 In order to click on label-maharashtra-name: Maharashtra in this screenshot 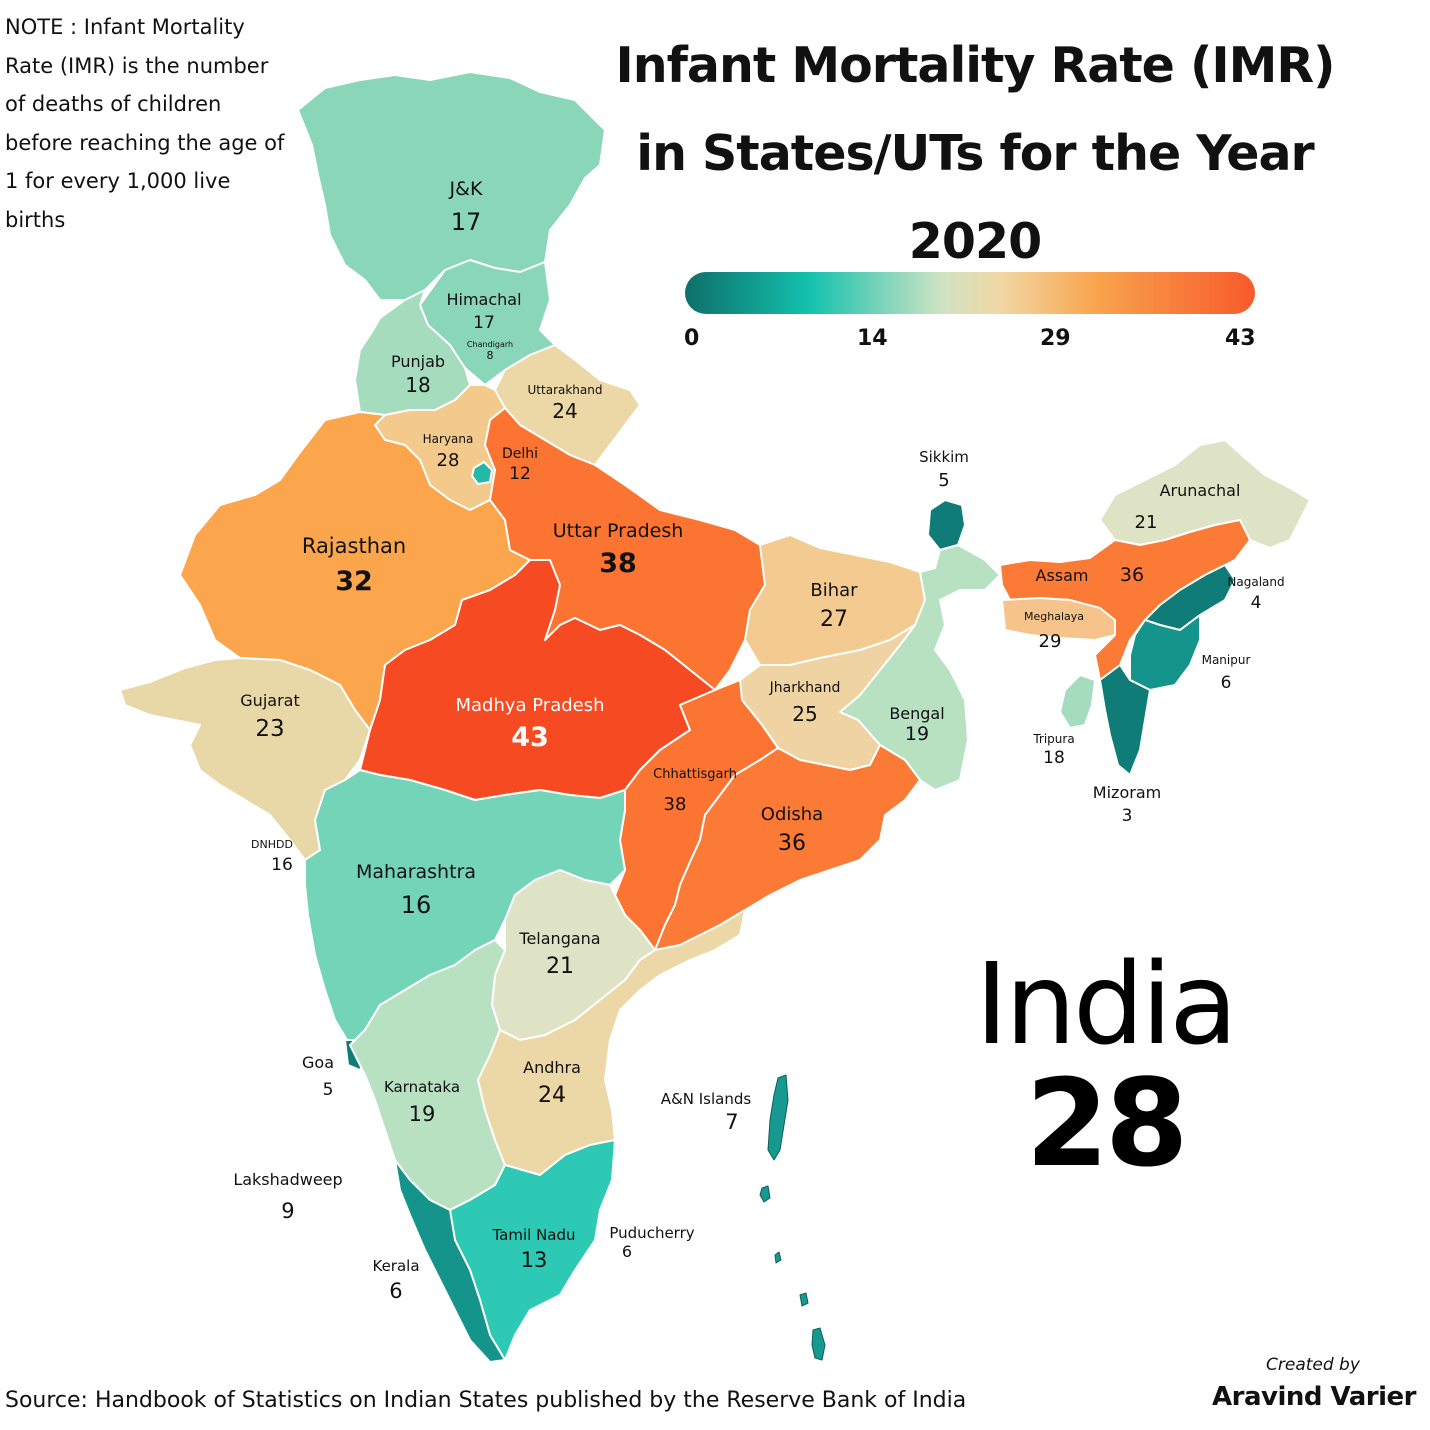, I will do `click(416, 872)`.